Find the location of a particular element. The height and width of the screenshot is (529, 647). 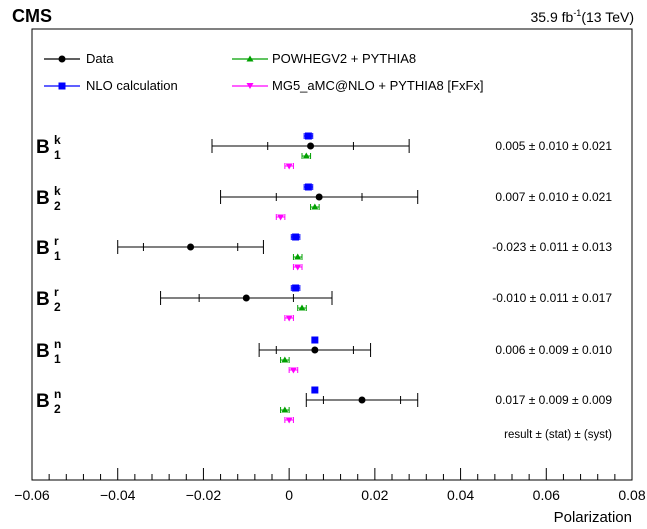

legend-mg5-label: MG5_aMC@NLO + PYTHIA8 [FxFx] is located at coordinates (378, 85).